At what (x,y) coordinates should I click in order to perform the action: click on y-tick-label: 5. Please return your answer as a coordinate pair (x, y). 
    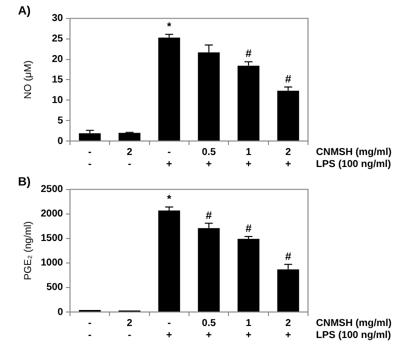
    Looking at the image, I should click on (60, 120).